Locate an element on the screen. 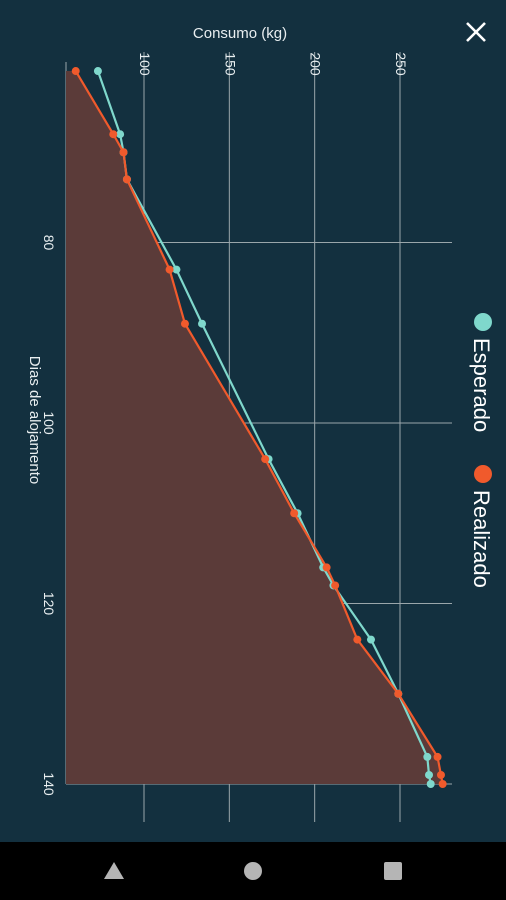 This screenshot has width=506, height=900. system-navigation-bar is located at coordinates (253, 871).